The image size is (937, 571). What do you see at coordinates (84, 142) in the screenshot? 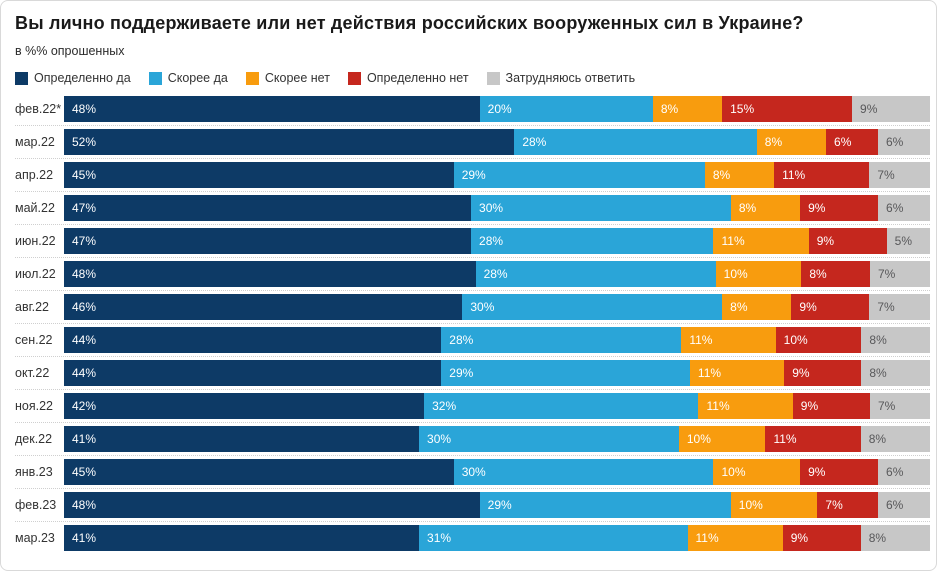
I see `segment-value-label: 52%` at bounding box center [84, 142].